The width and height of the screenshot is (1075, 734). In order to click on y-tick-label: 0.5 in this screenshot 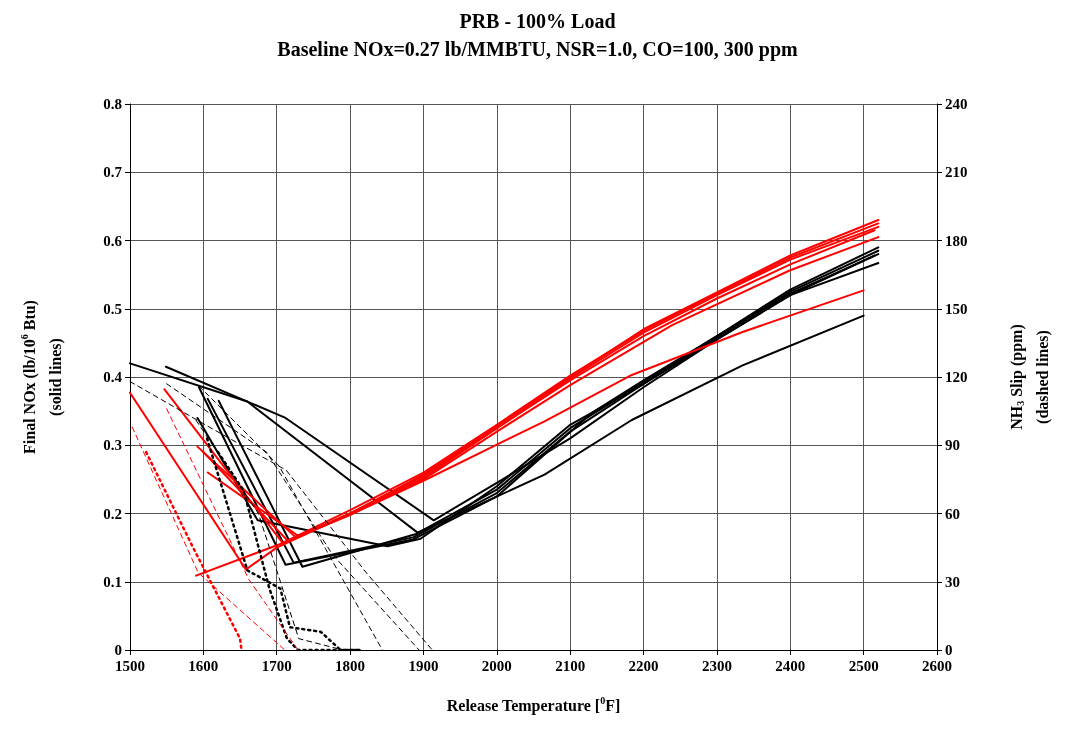, I will do `click(112, 308)`.